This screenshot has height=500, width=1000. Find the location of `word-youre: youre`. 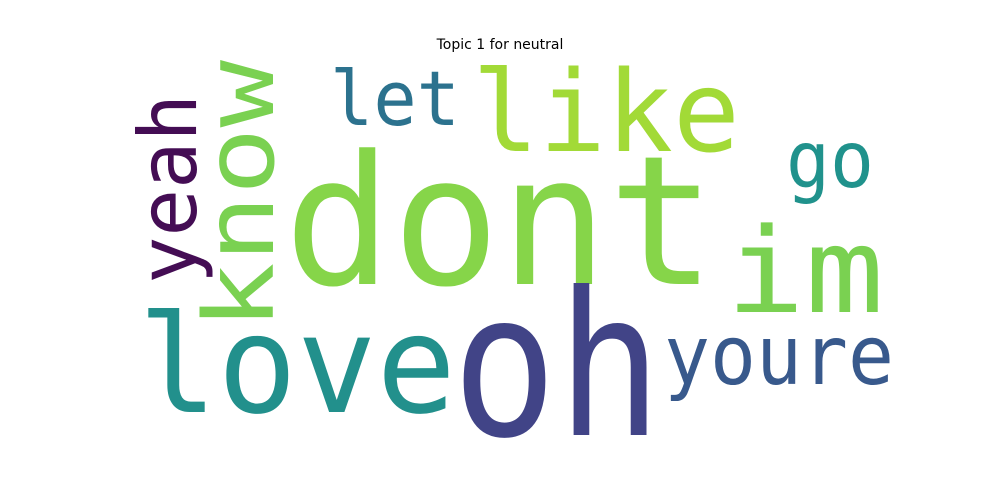

word-youre: youre is located at coordinates (779, 356).